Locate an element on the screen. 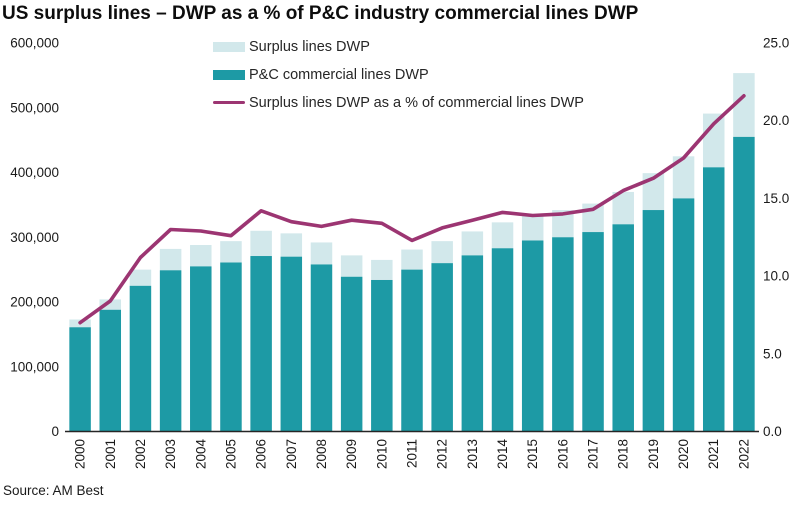 This screenshot has height=508, width=800. bar-surplus-2008 is located at coordinates (321, 253).